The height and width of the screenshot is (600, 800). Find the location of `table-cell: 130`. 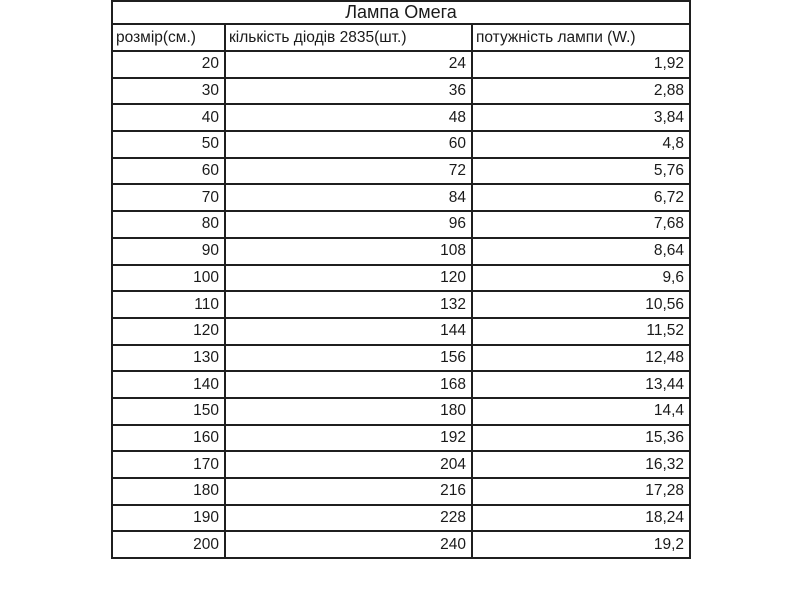

table-cell: 130 is located at coordinates (168, 358).